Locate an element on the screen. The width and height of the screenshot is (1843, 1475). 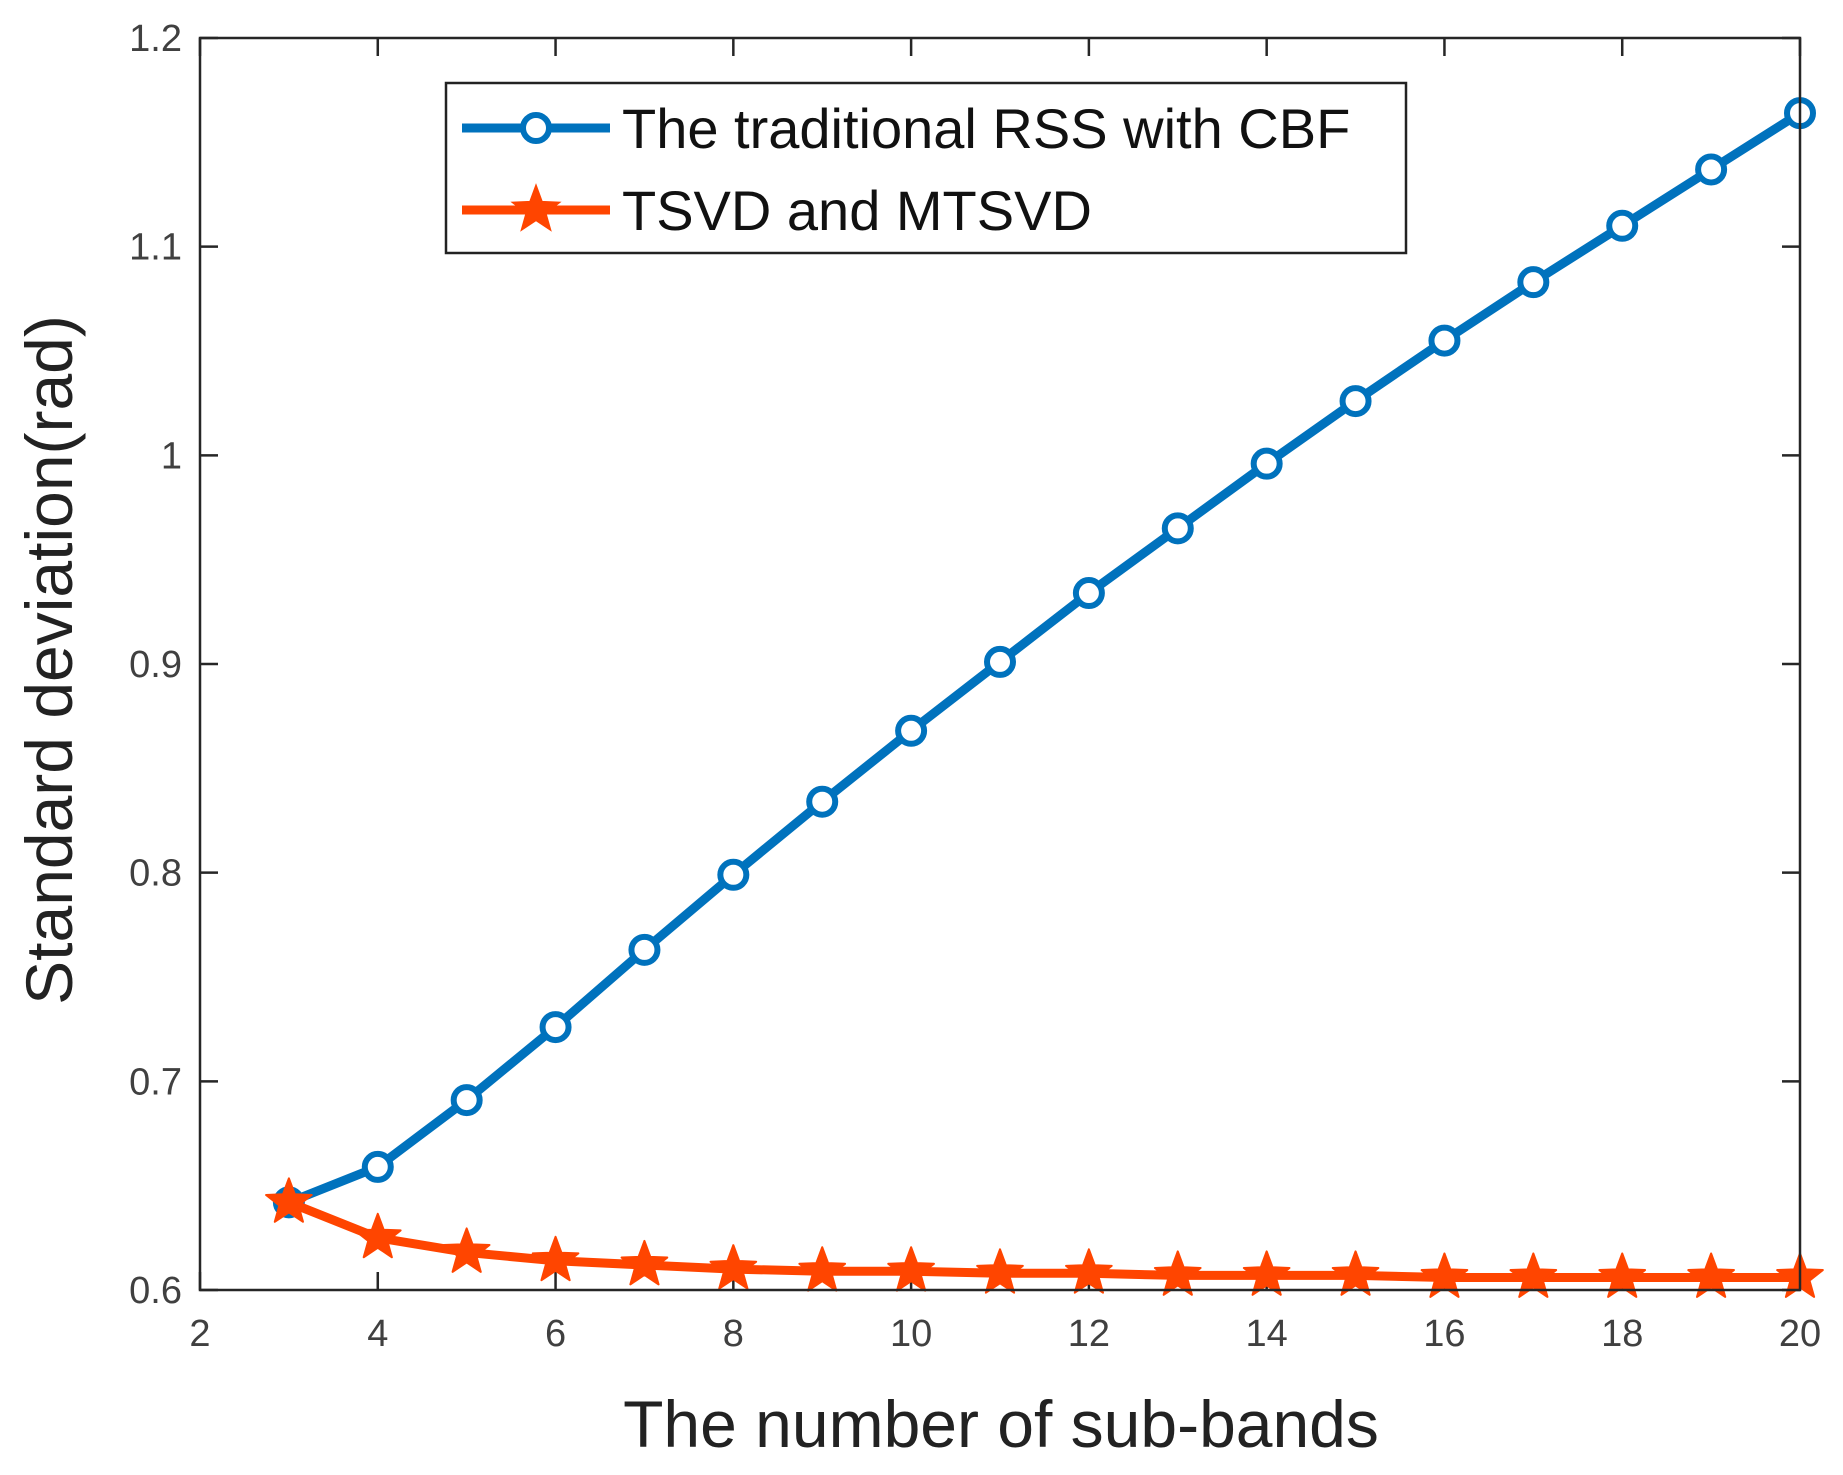
legend-marker-star-icon is located at coordinates (536, 207).